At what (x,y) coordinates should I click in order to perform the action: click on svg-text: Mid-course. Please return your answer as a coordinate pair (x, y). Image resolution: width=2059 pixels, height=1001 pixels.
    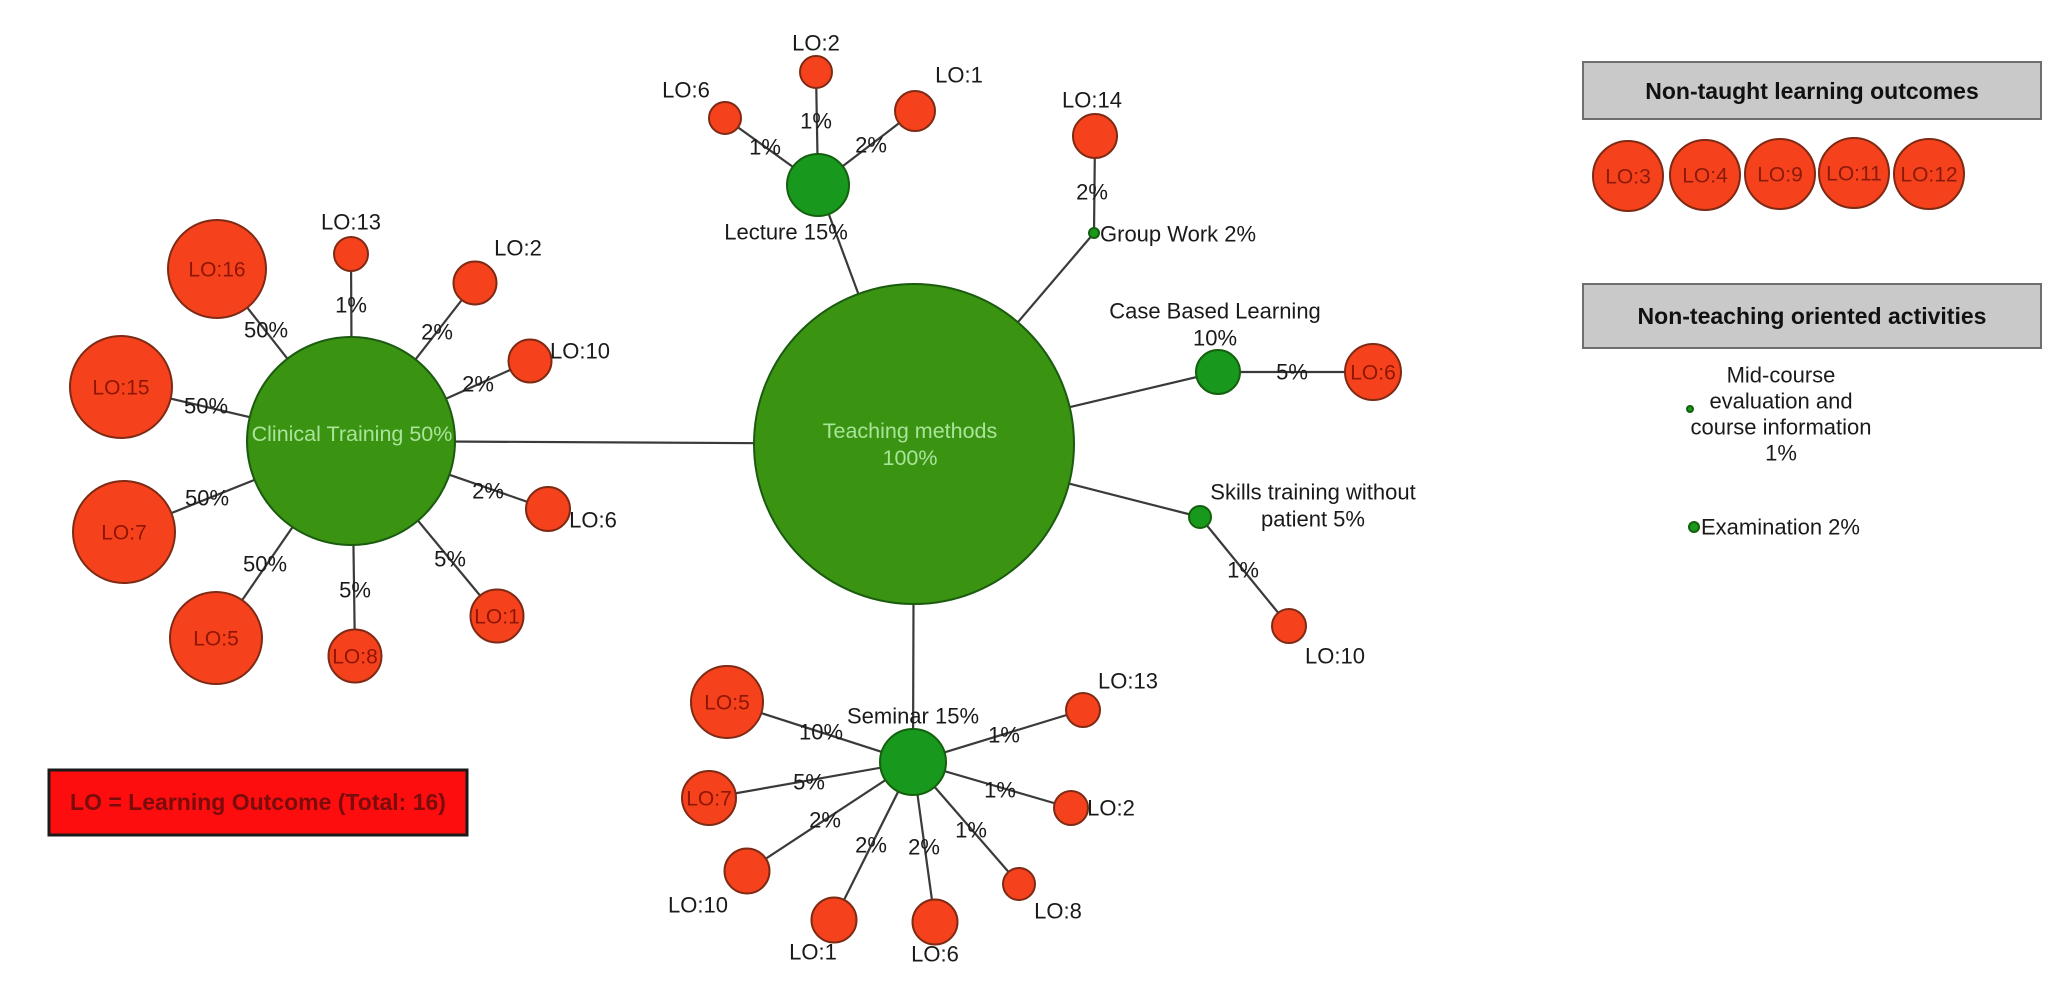
    Looking at the image, I should click on (1781, 375).